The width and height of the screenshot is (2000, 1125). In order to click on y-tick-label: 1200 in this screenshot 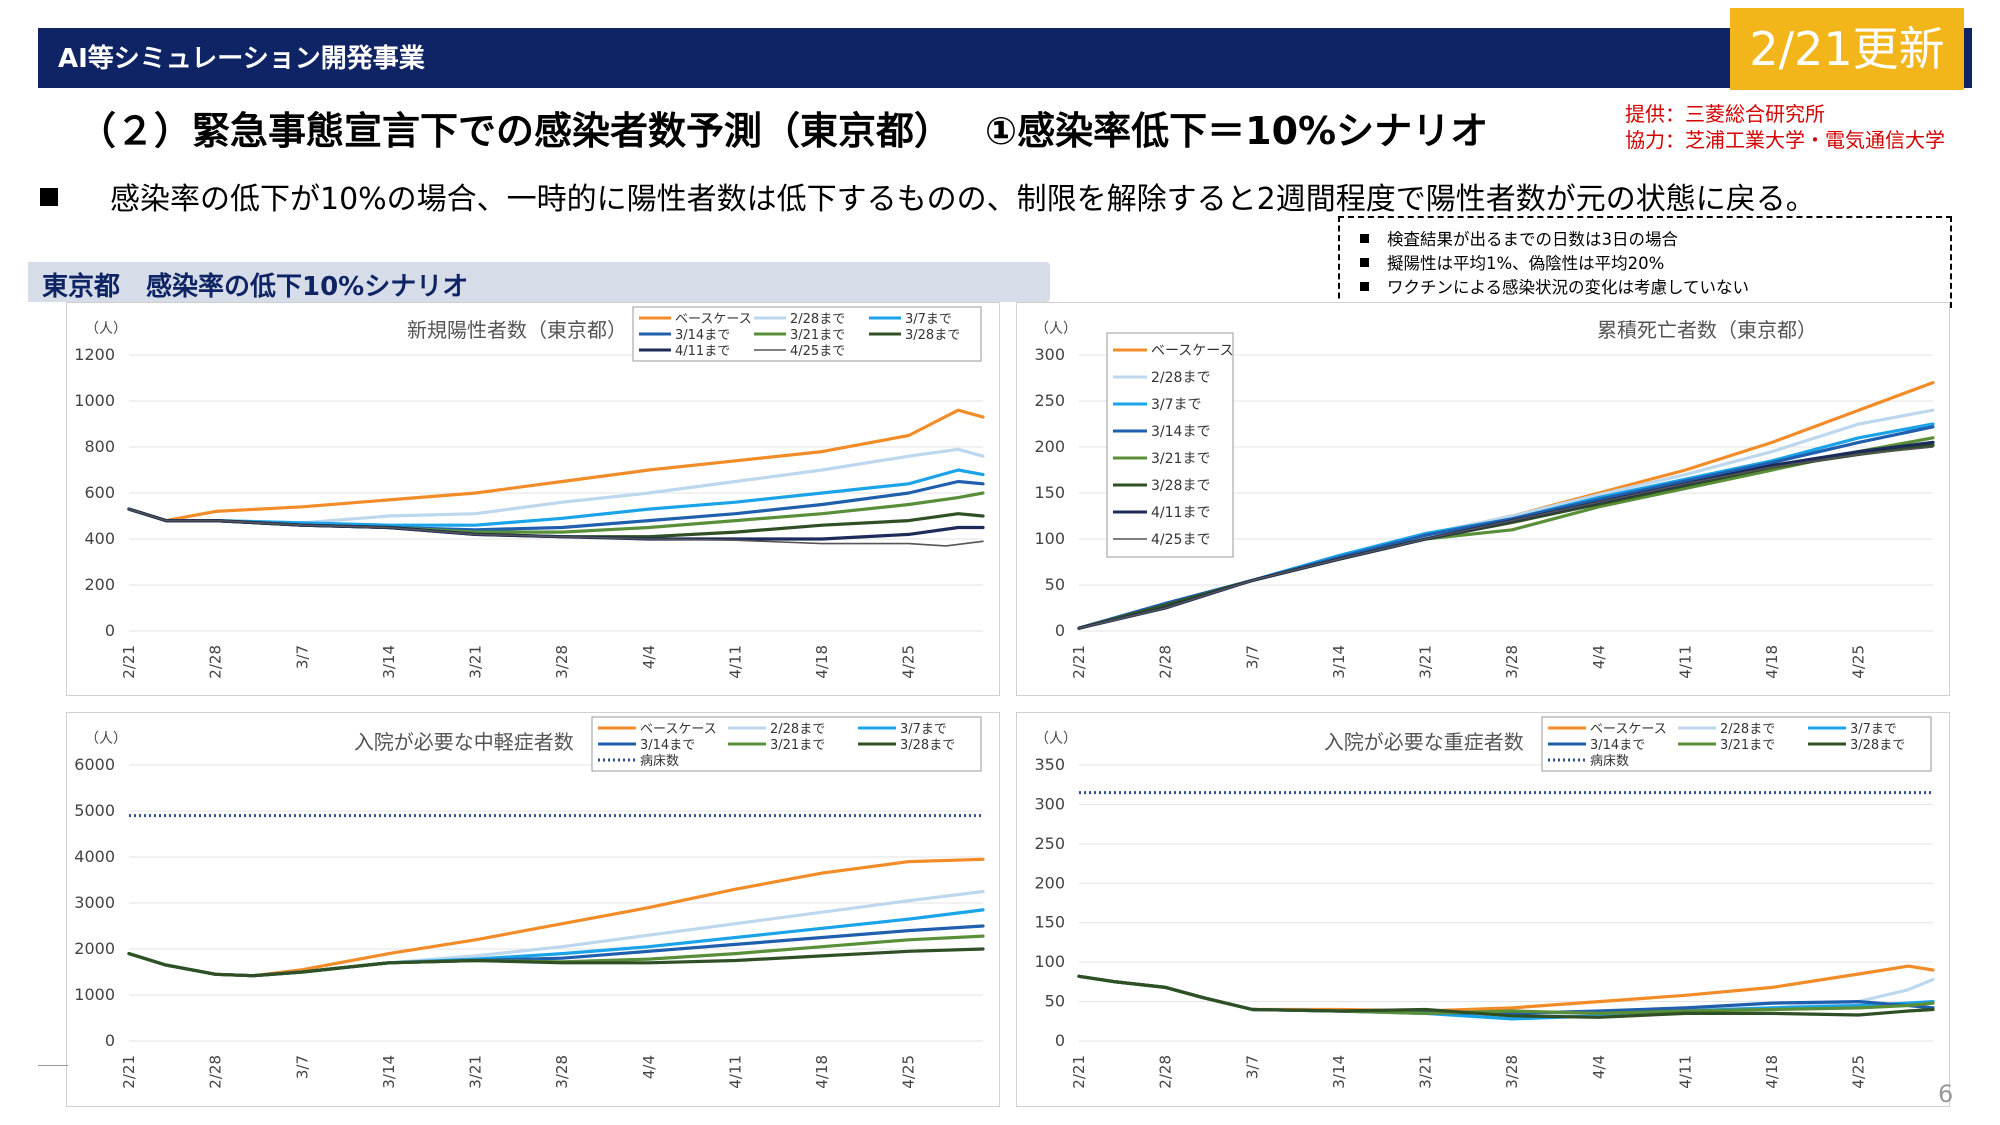, I will do `click(94, 354)`.